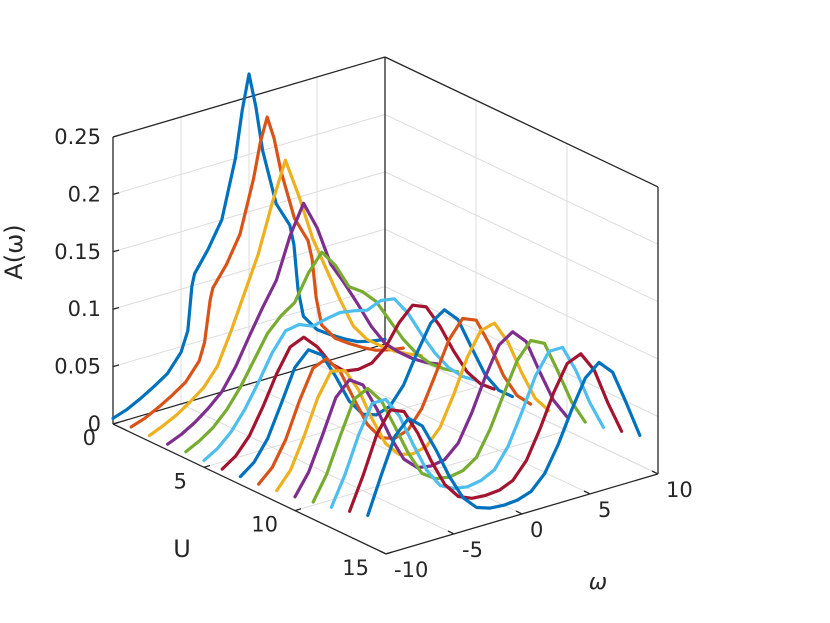 The width and height of the screenshot is (830, 623). I want to click on u-tick-label: 10, so click(264, 525).